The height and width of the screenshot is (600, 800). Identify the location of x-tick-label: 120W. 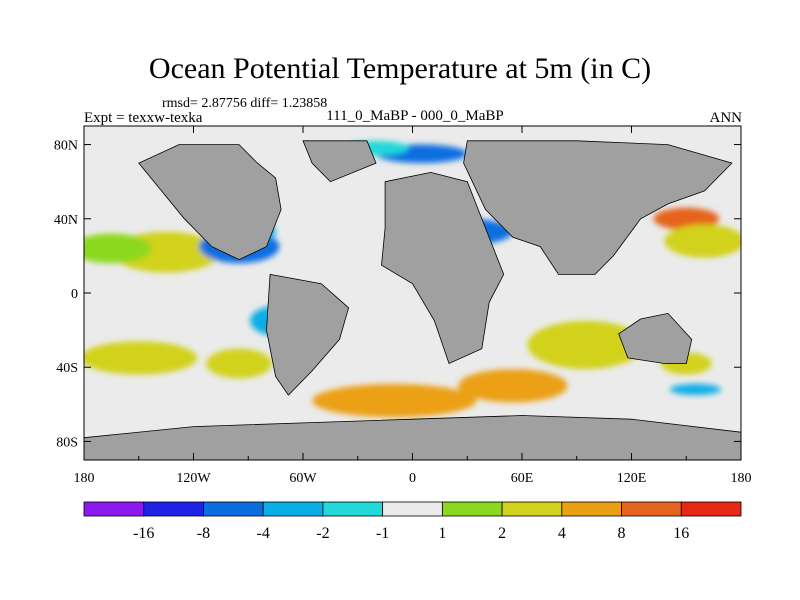
(193, 478).